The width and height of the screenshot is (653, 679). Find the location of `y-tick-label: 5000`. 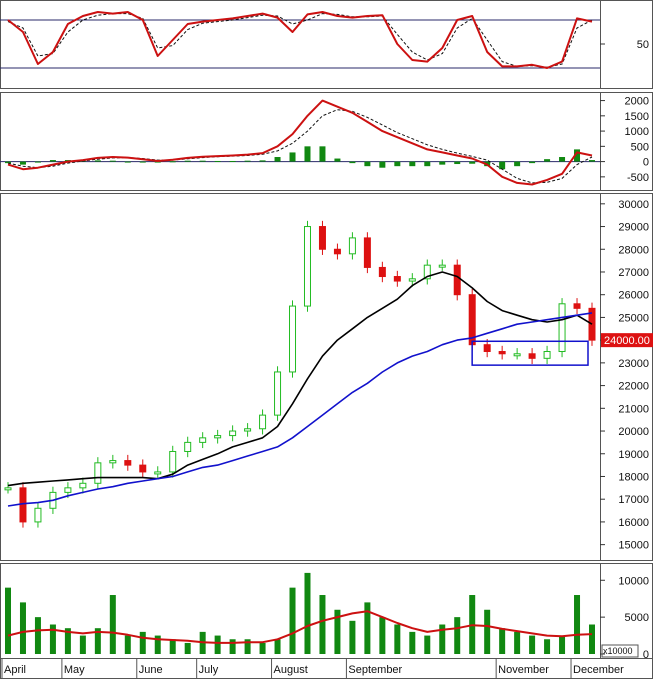

y-tick-label: 5000 is located at coordinates (637, 618).